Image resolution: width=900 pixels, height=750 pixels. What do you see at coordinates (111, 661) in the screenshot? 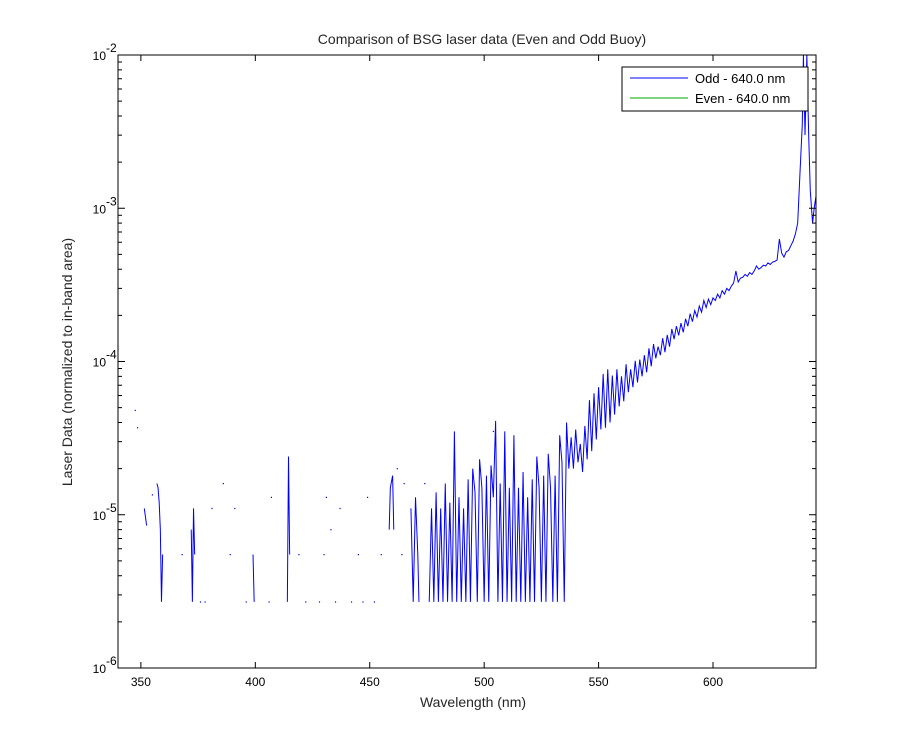
I see `y-tick-label-exponent: -6` at bounding box center [111, 661].